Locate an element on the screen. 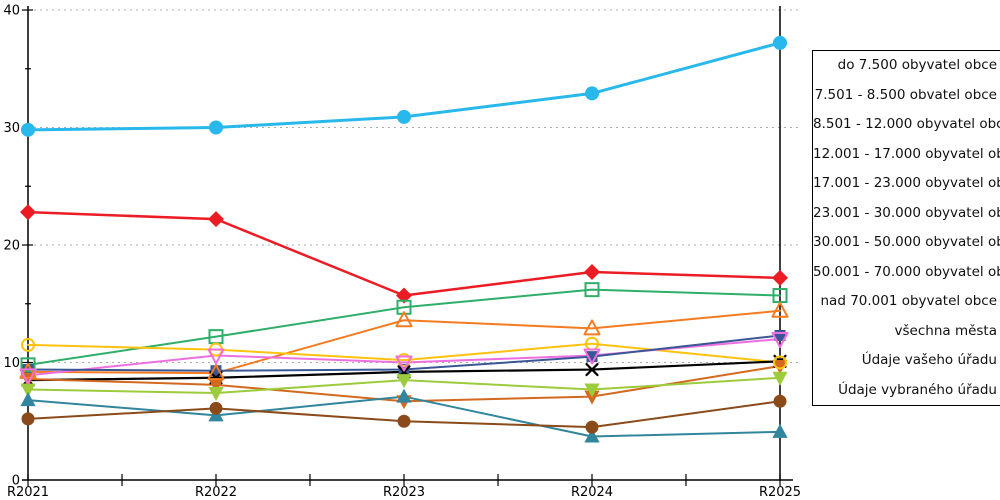  legend-item: 7.501 - 8.500 obvatel obce is located at coordinates (905, 94).